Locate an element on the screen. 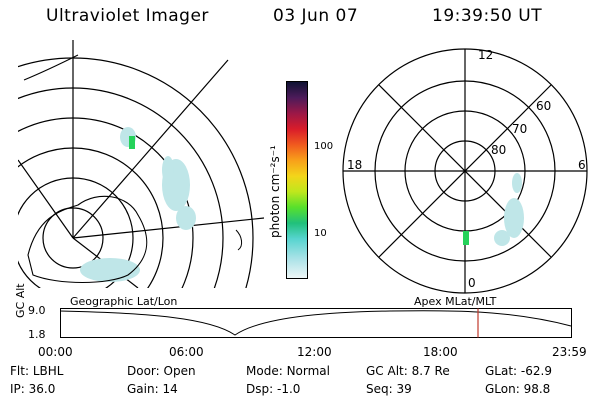 The image size is (600, 400). strip-y-label: GC Alt is located at coordinates (20, 300).